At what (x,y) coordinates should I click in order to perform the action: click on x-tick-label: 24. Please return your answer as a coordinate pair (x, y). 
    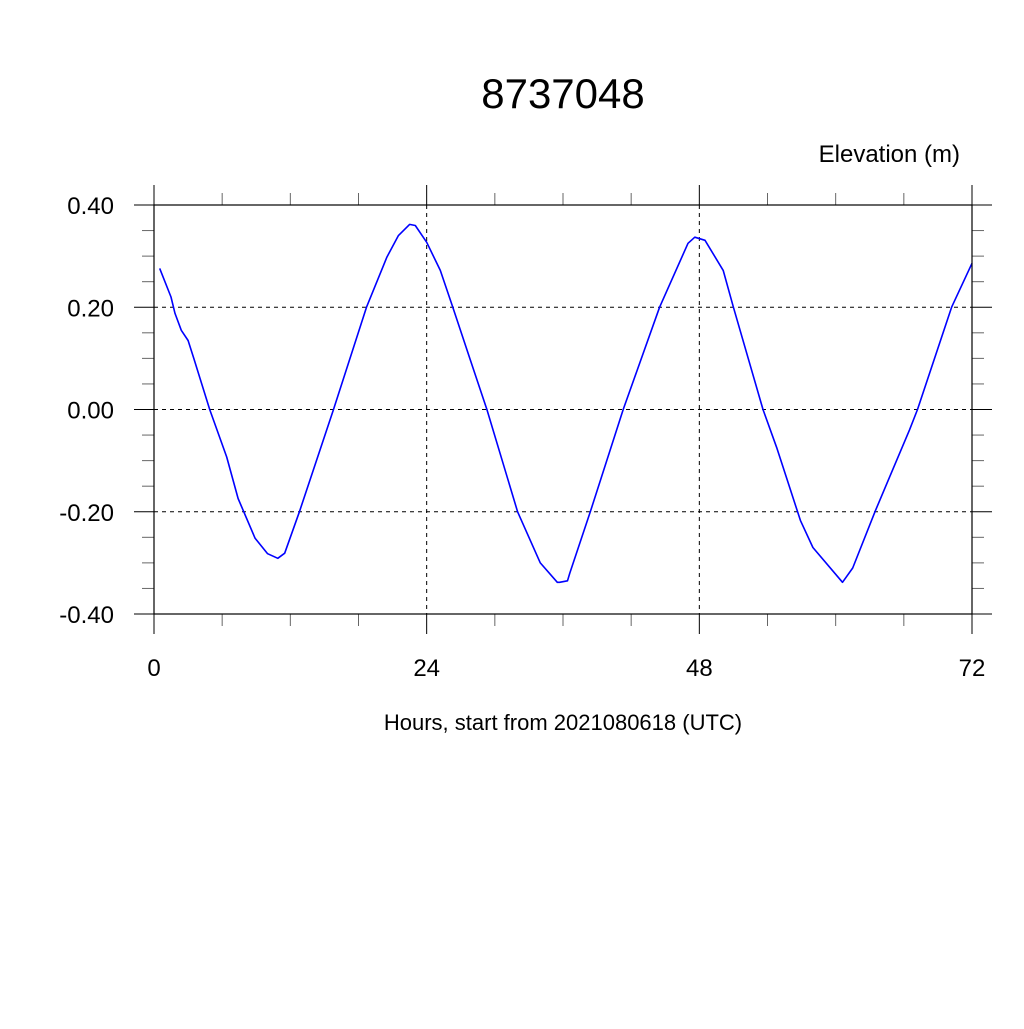
    Looking at the image, I should click on (426, 668).